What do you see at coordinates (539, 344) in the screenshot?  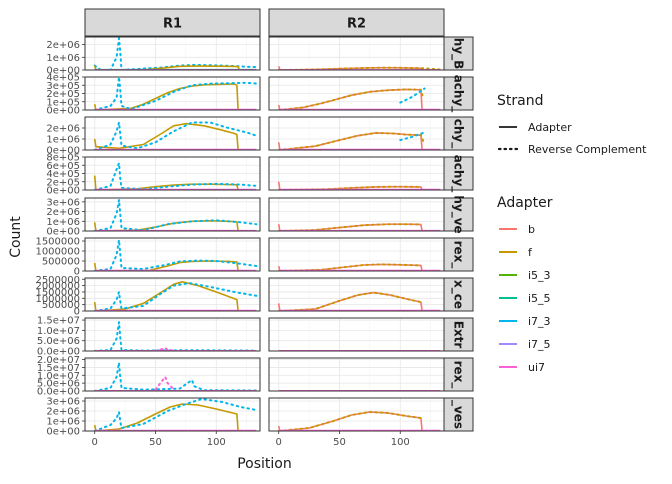 I see `legend-label-adapter: i7_5` at bounding box center [539, 344].